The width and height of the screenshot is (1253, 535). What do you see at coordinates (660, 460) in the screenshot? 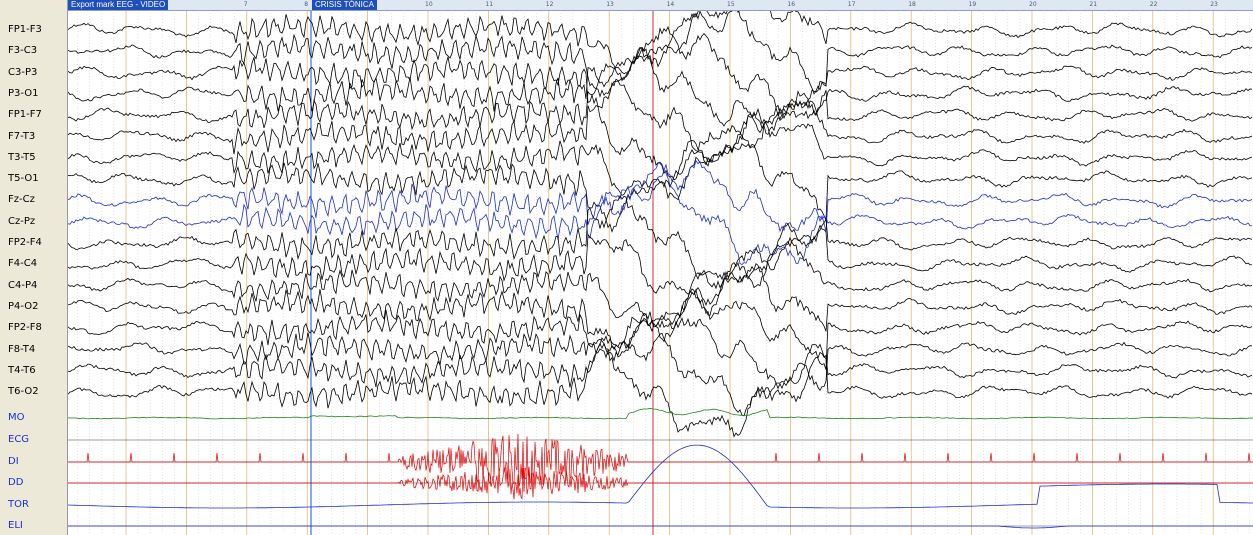
I see `trace-di` at bounding box center [660, 460].